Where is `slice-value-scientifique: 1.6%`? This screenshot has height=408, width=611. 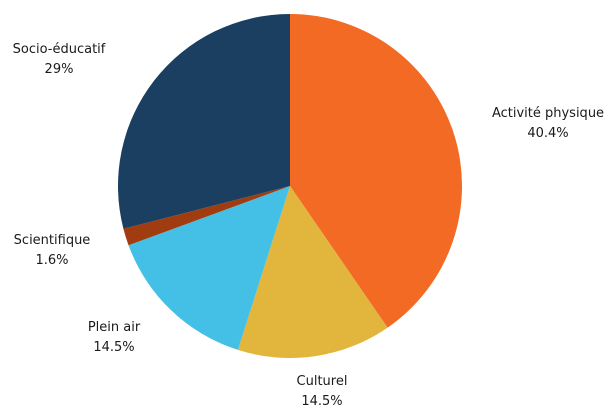 slice-value-scientifique: 1.6% is located at coordinates (51, 260).